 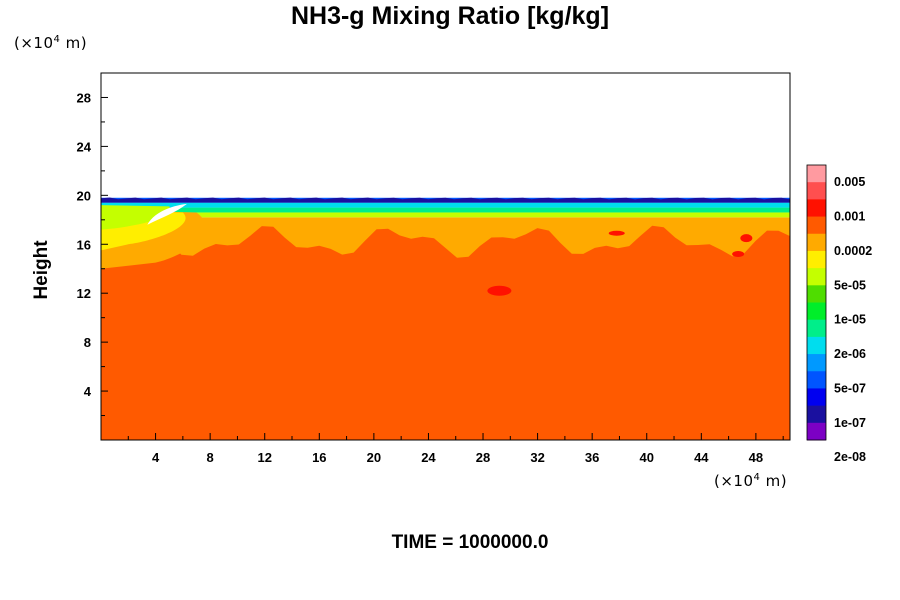 I want to click on x-tick-label: 28, so click(x=483, y=457).